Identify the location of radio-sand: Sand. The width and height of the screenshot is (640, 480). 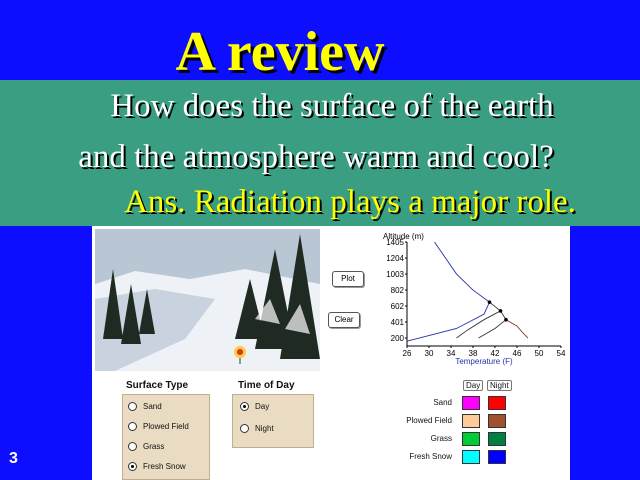
(145, 406).